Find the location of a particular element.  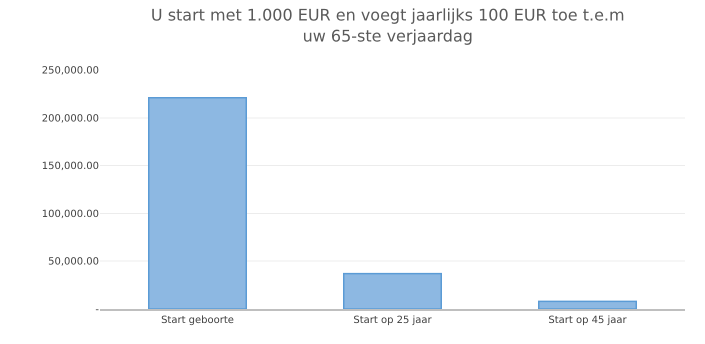

y-tick-label: - is located at coordinates (97, 310).